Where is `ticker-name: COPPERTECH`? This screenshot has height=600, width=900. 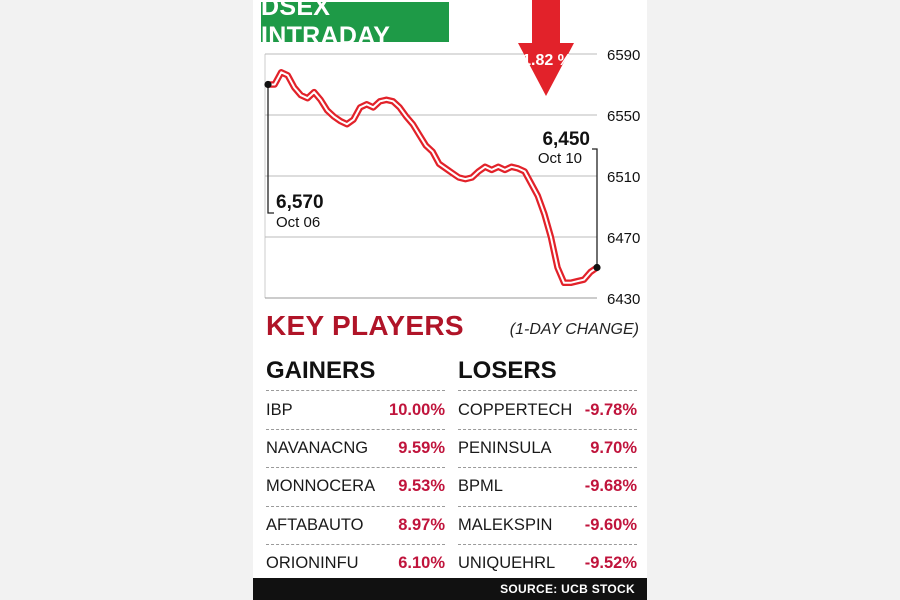
ticker-name: COPPERTECH is located at coordinates (515, 409).